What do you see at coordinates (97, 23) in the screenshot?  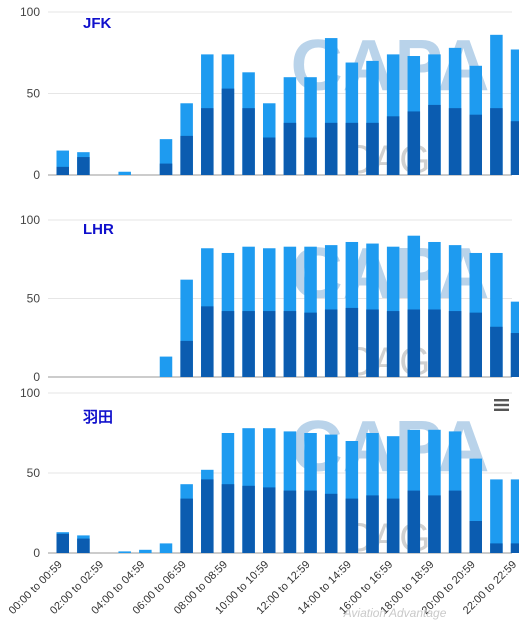 I see `chart-title: JFK` at bounding box center [97, 23].